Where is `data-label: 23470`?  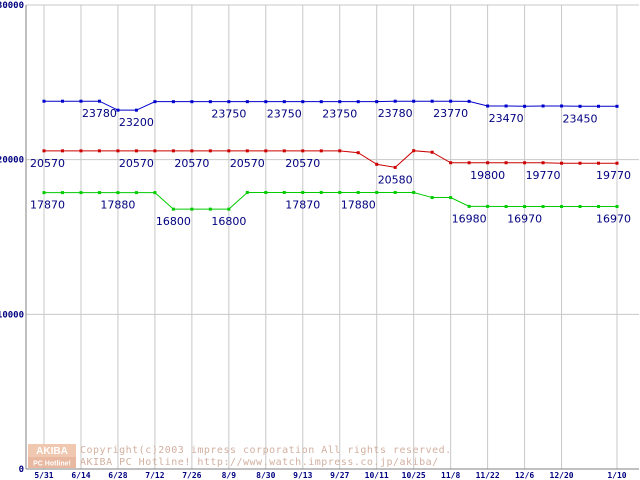 data-label: 23470 is located at coordinates (506, 118).